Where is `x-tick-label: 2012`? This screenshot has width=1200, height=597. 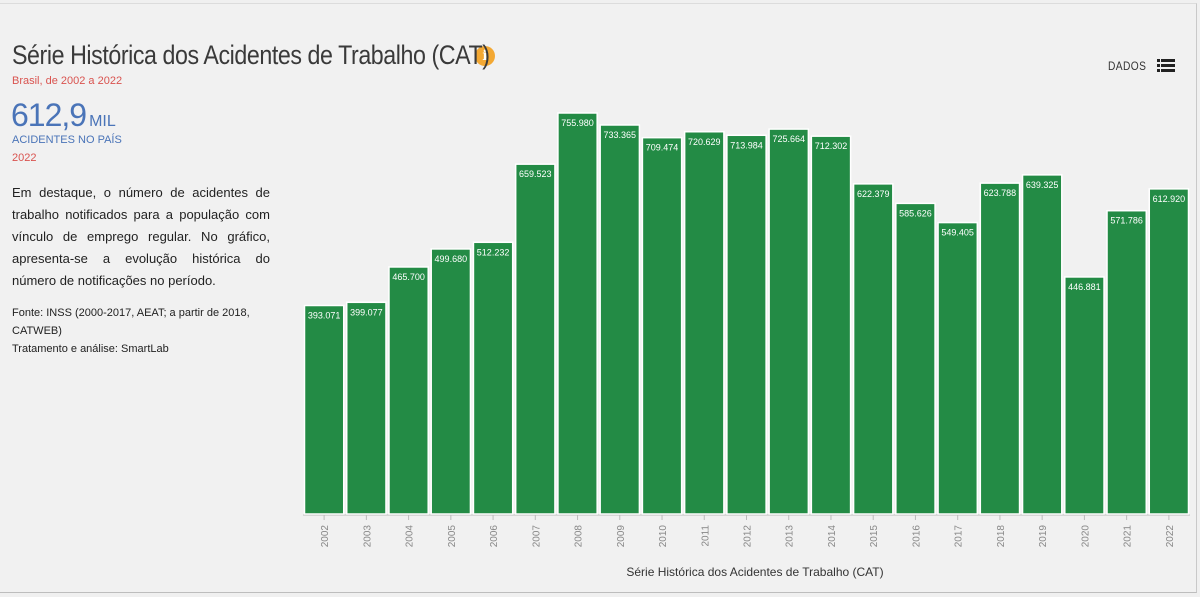
x-tick-label: 2012 is located at coordinates (748, 536).